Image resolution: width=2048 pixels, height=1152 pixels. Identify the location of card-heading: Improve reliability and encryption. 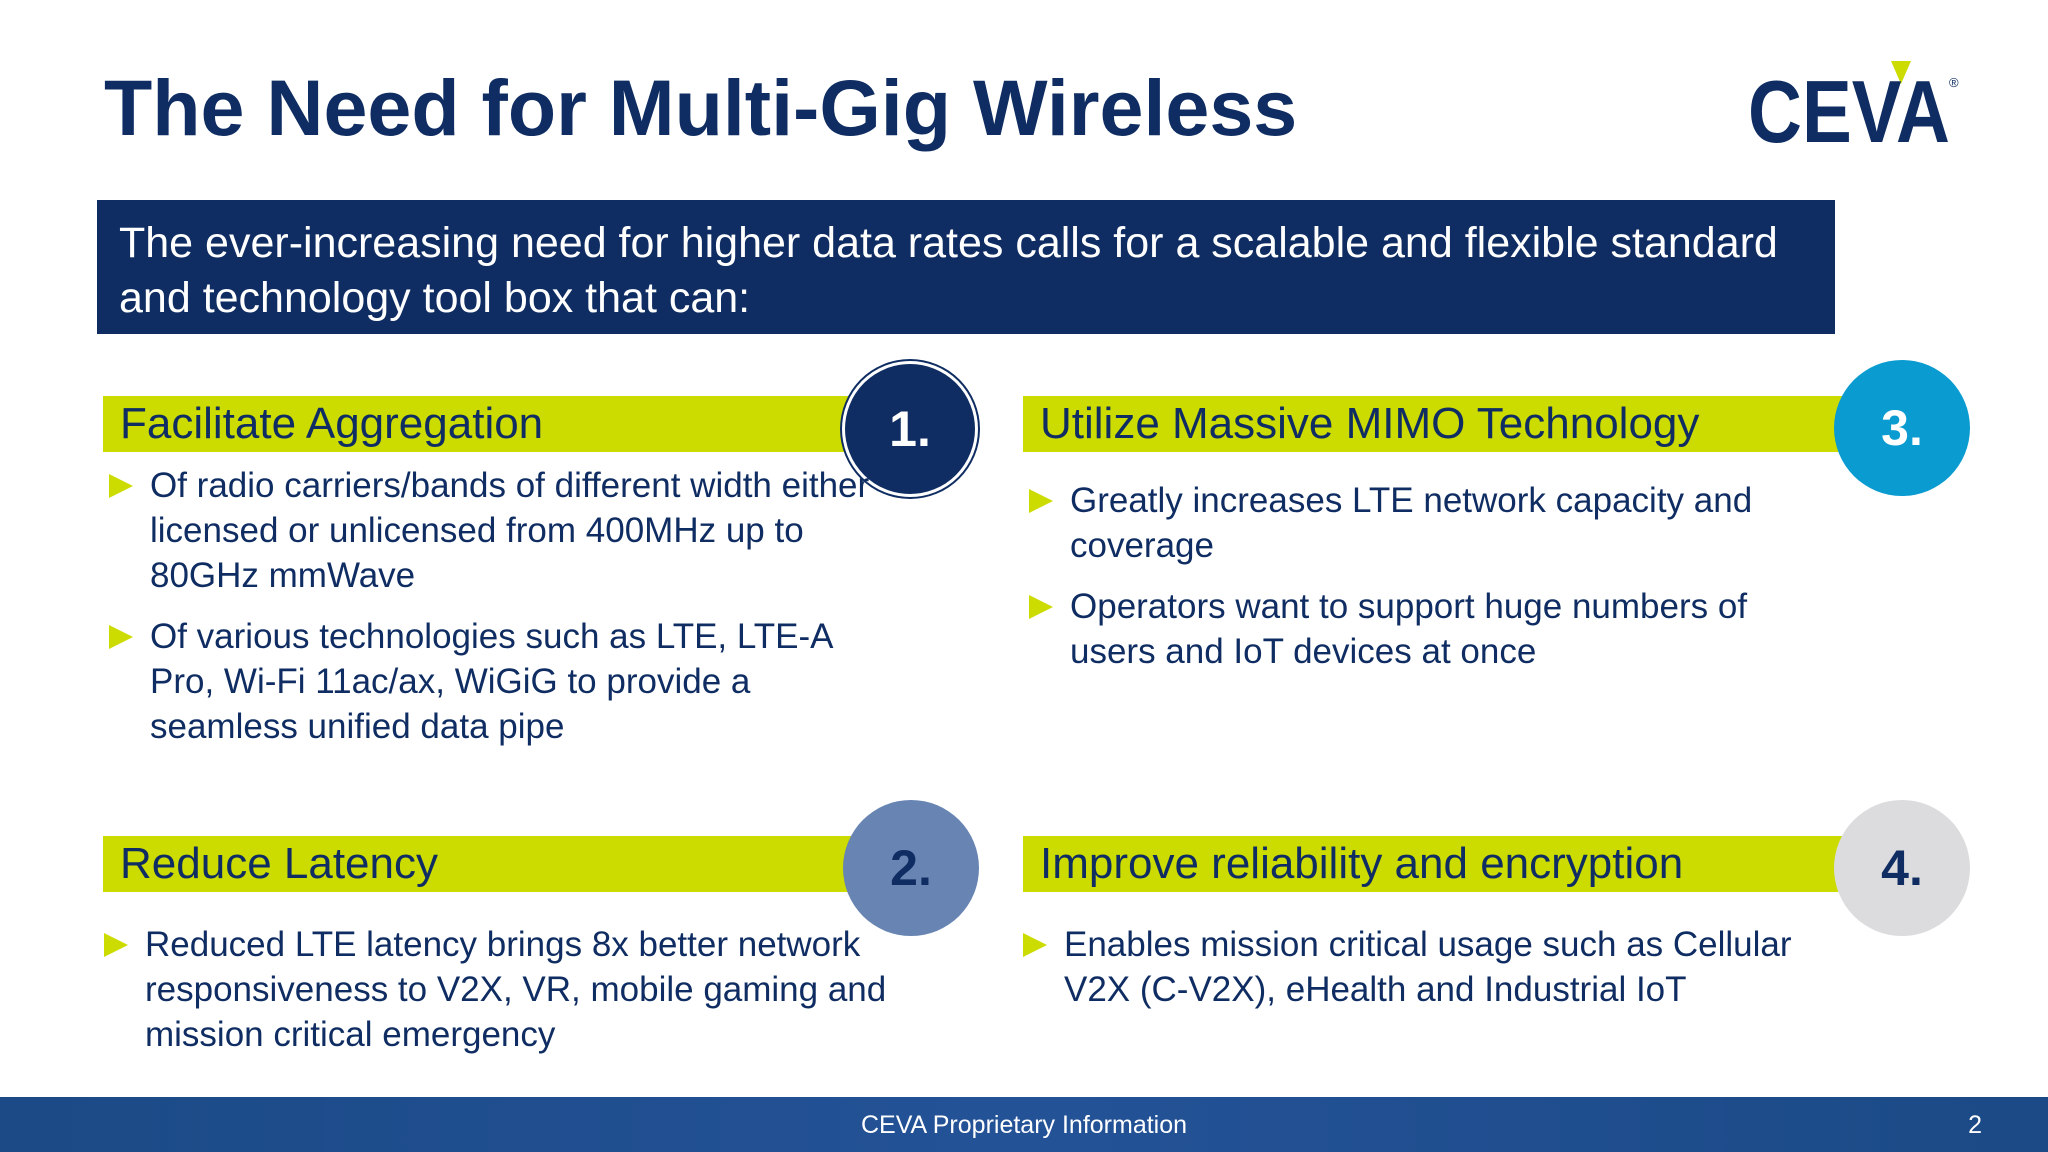
(1463, 864).